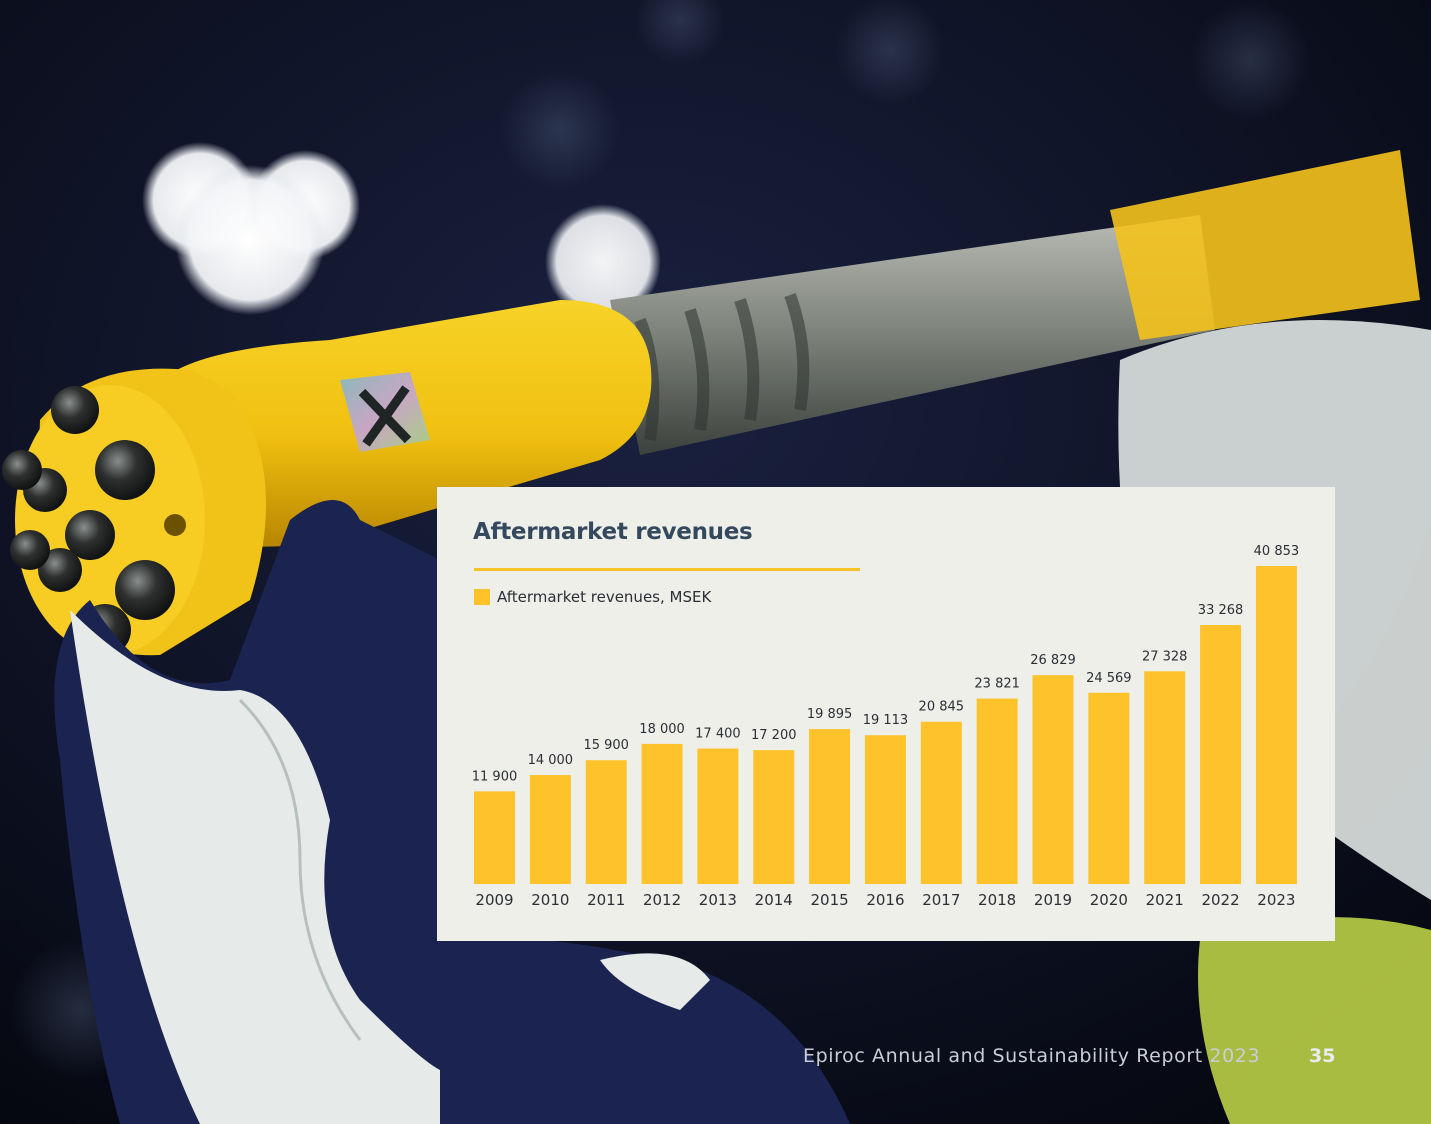 Image resolution: width=1431 pixels, height=1124 pixels. I want to click on value-label-2022: 33 268, so click(1221, 610).